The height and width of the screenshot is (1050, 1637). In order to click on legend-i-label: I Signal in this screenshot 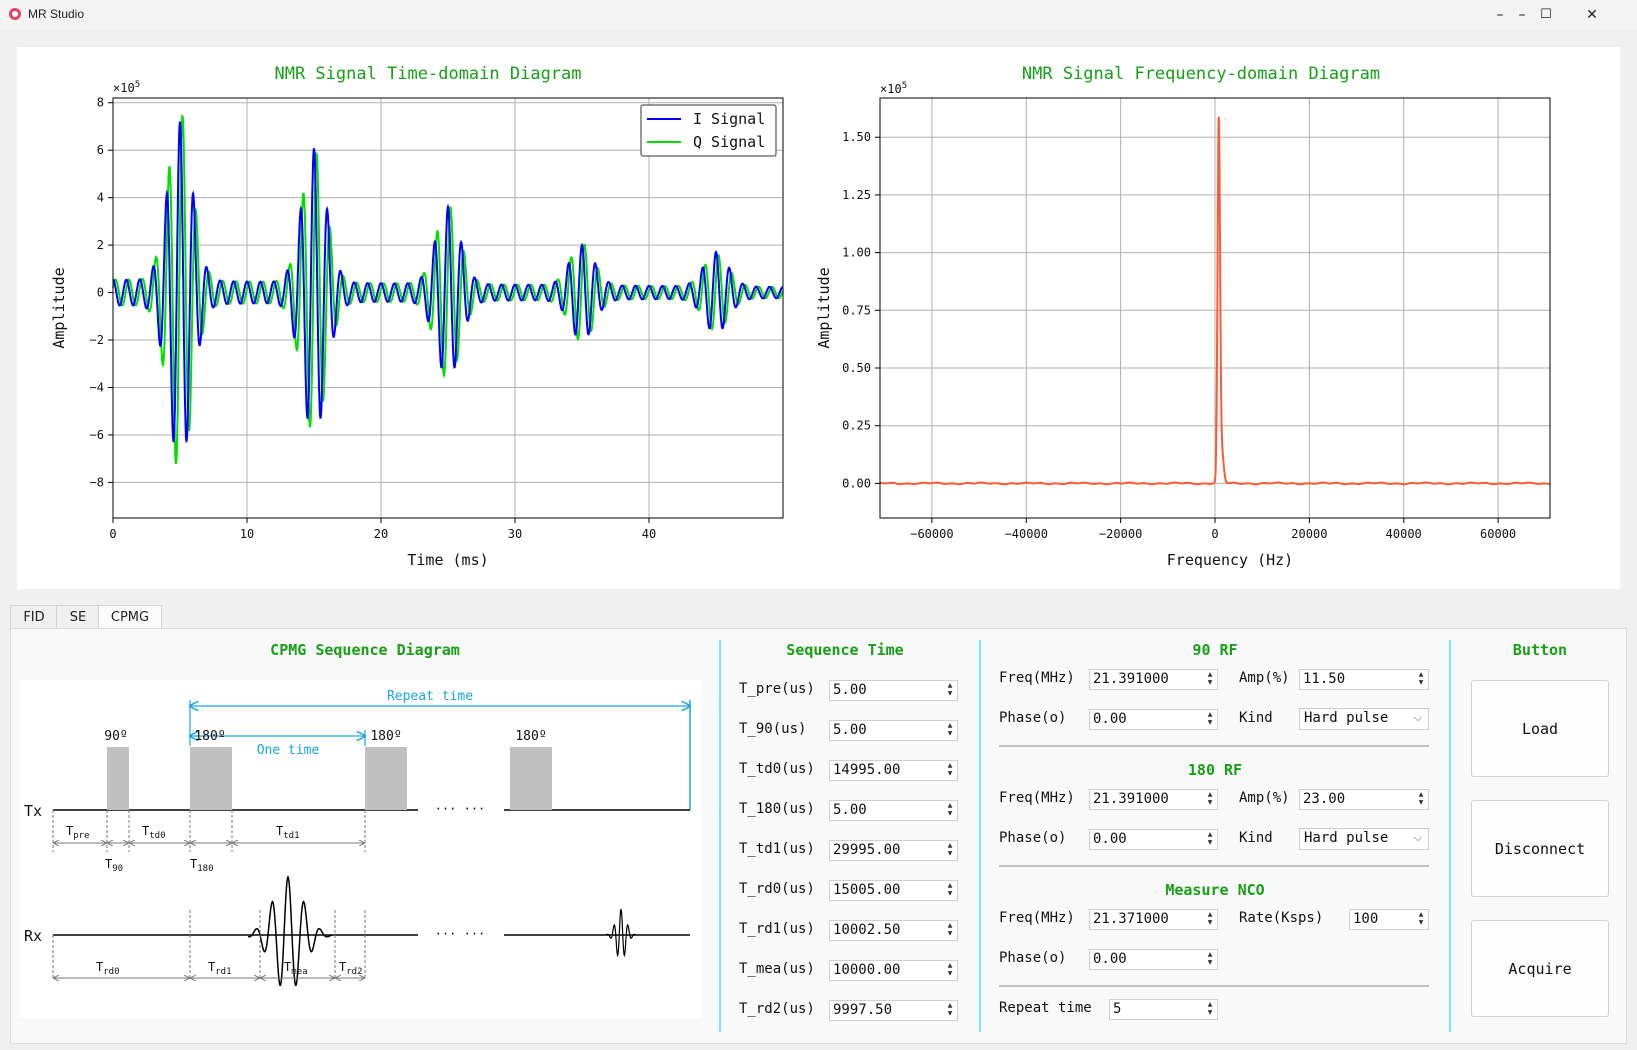, I will do `click(729, 119)`.